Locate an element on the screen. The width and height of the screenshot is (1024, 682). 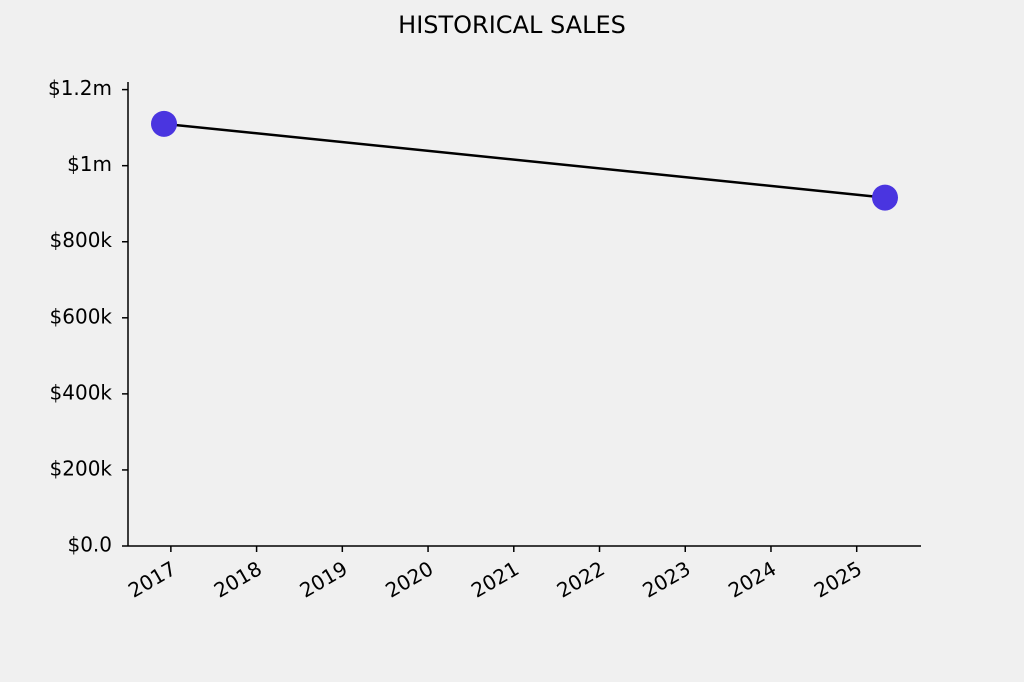
y-tick-label: $200k is located at coordinates (81, 468).